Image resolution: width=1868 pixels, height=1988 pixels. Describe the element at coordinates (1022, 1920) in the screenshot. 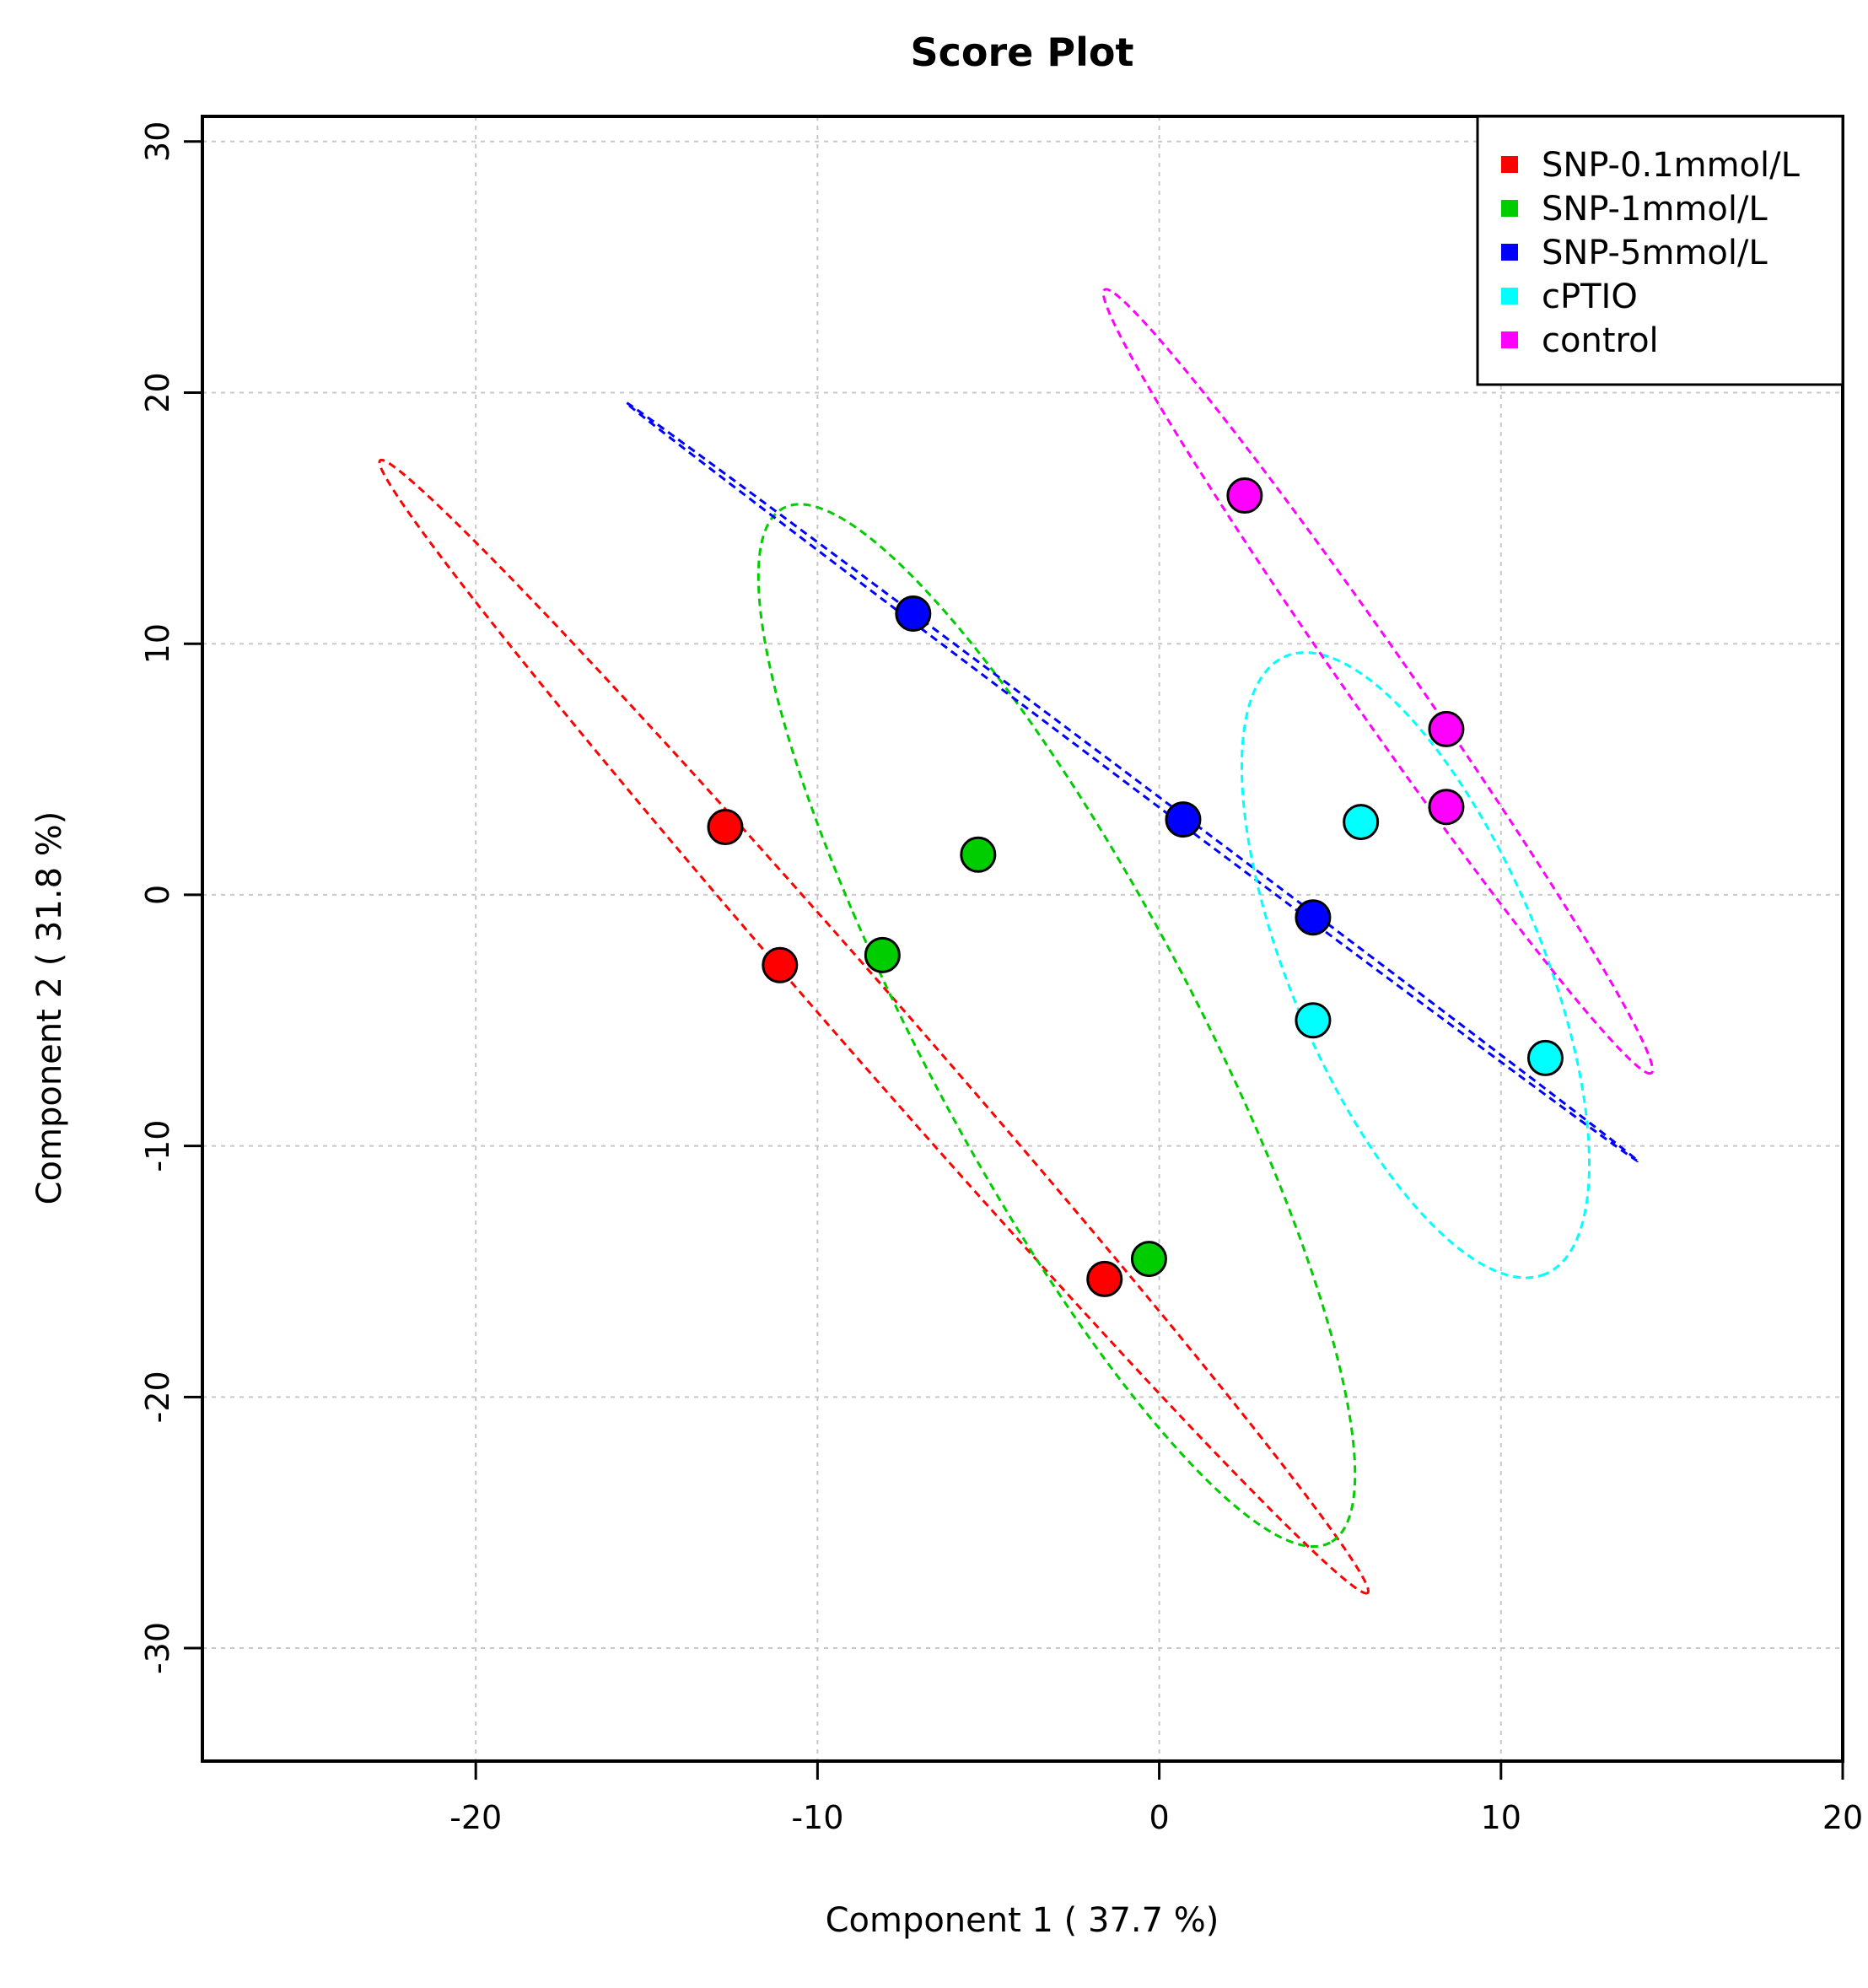

I see `x-axis-label: Component 1 ( 37.7 %)` at that location.